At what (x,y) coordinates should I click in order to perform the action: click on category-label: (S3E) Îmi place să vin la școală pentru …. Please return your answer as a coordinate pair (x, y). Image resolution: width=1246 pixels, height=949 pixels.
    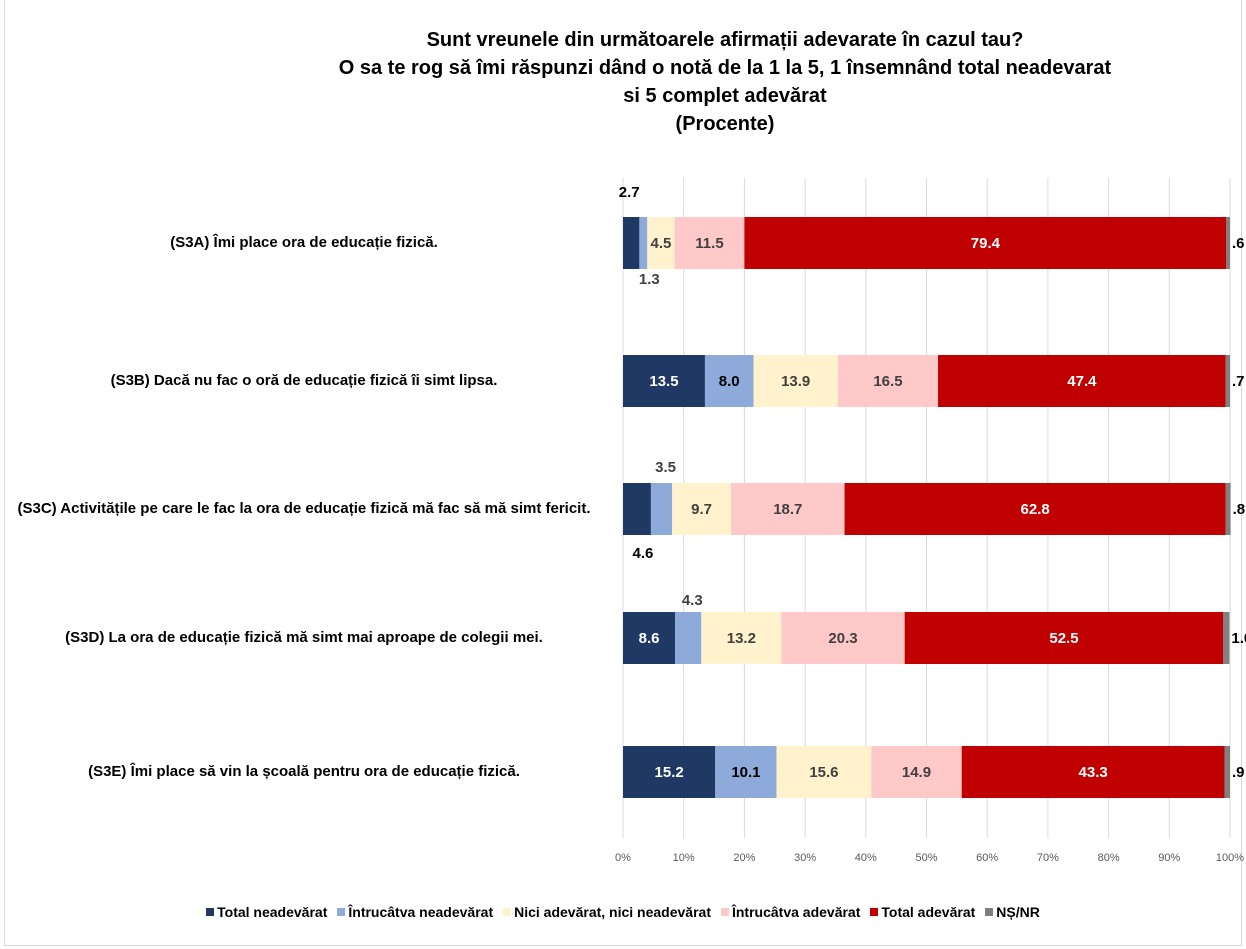
    Looking at the image, I should click on (304, 771).